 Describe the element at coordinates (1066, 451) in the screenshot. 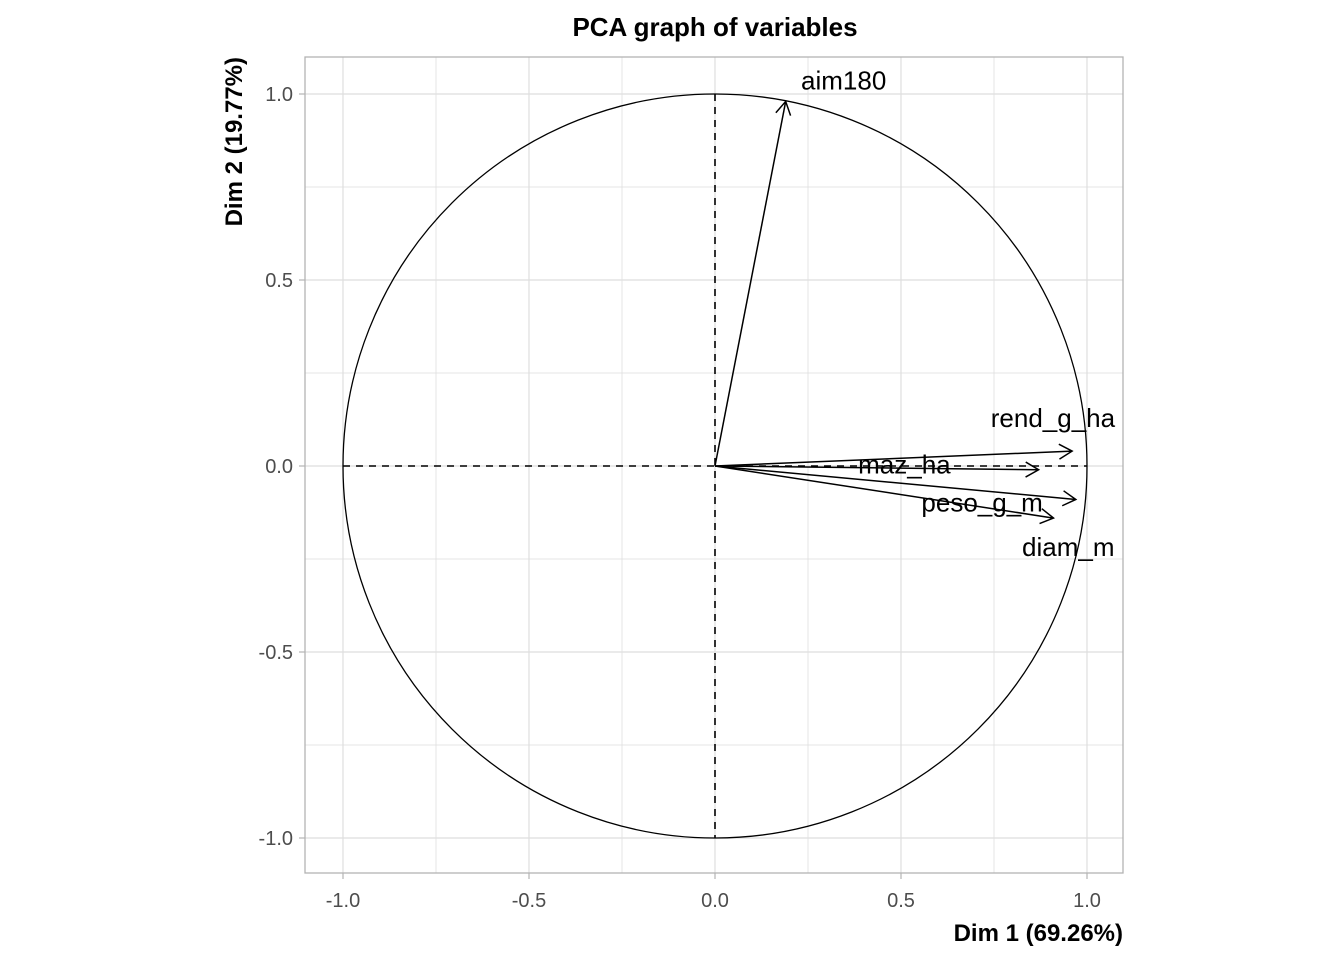

I see `arrowhead-rend_g_ha` at that location.